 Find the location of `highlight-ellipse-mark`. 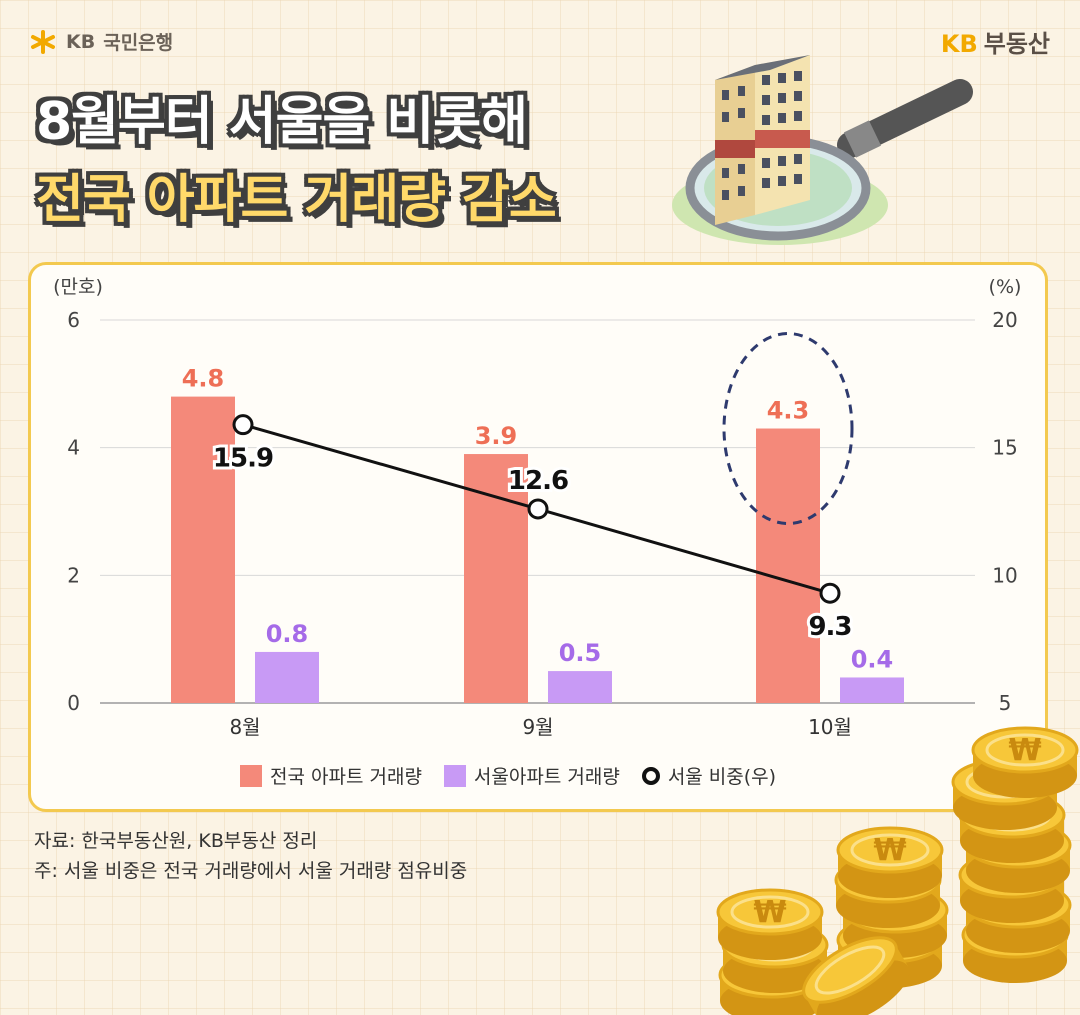

highlight-ellipse-mark is located at coordinates (788, 429).